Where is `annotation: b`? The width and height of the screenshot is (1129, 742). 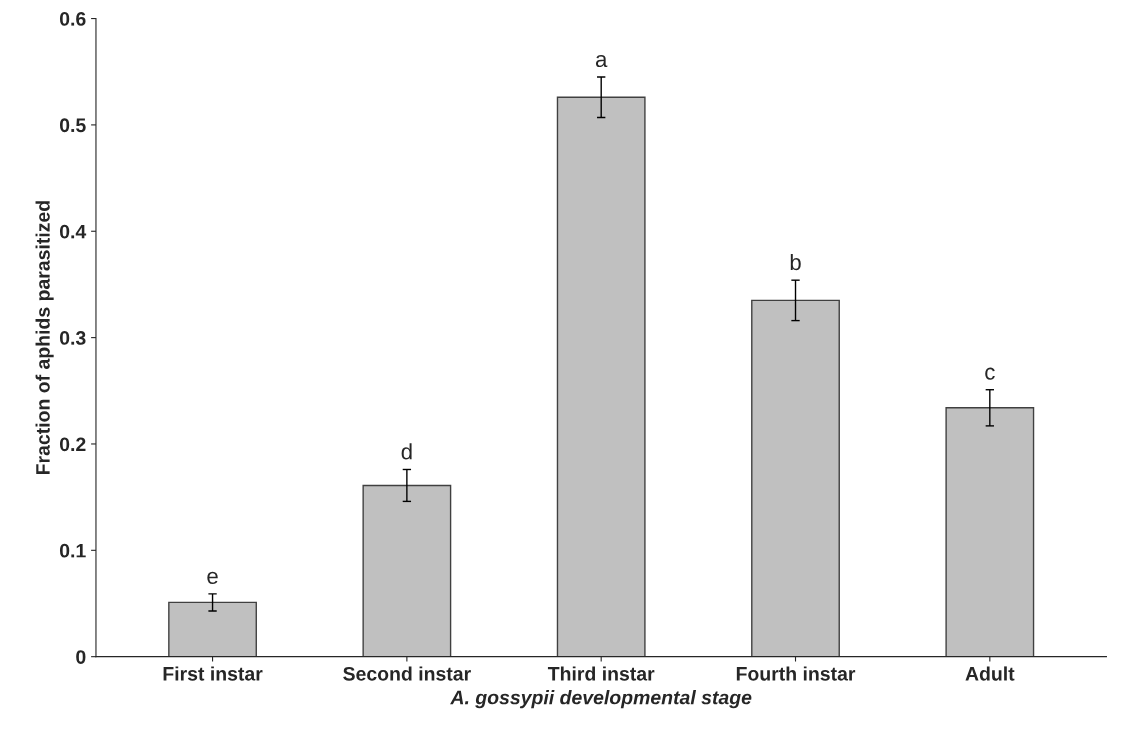 annotation: b is located at coordinates (795, 262).